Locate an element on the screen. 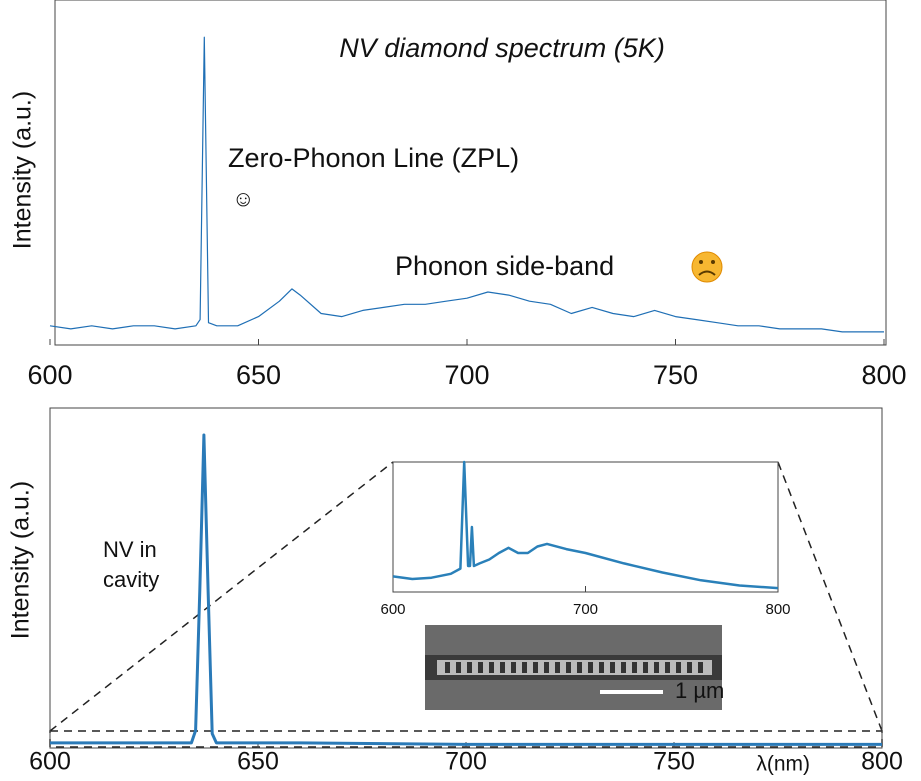 This screenshot has width=921, height=781. scale-bar-label: 1 µm is located at coordinates (699, 690).